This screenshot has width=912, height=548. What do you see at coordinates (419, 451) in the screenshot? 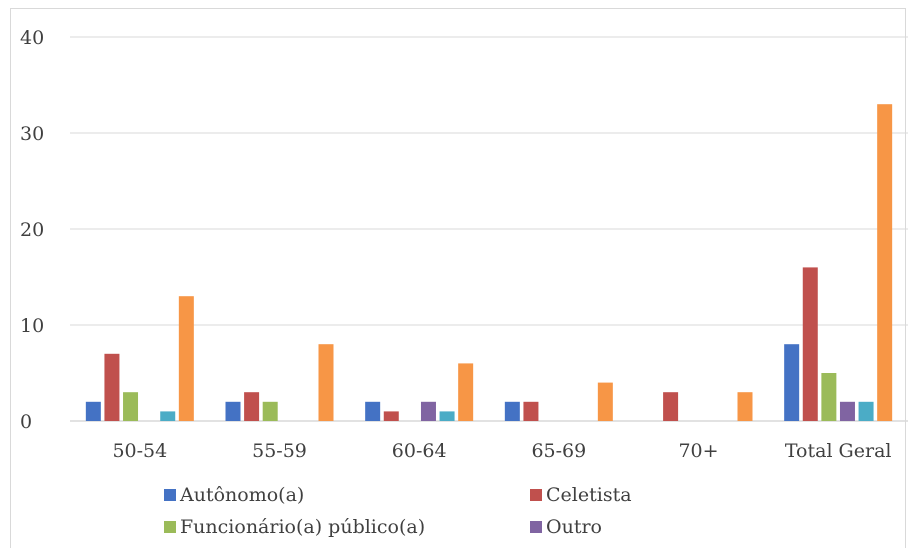
I see `x-tick-label: 60-64` at bounding box center [419, 451].